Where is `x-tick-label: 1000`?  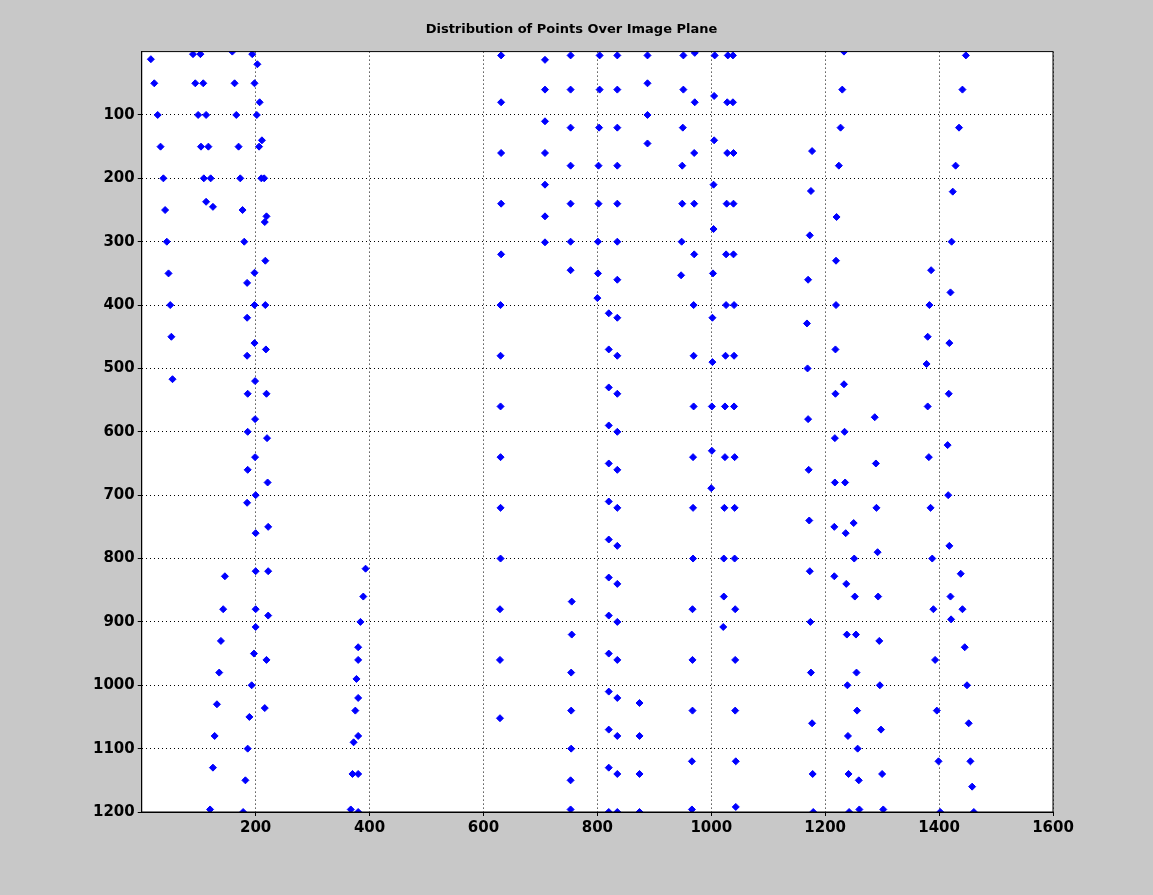
x-tick-label: 1000 is located at coordinates (711, 826).